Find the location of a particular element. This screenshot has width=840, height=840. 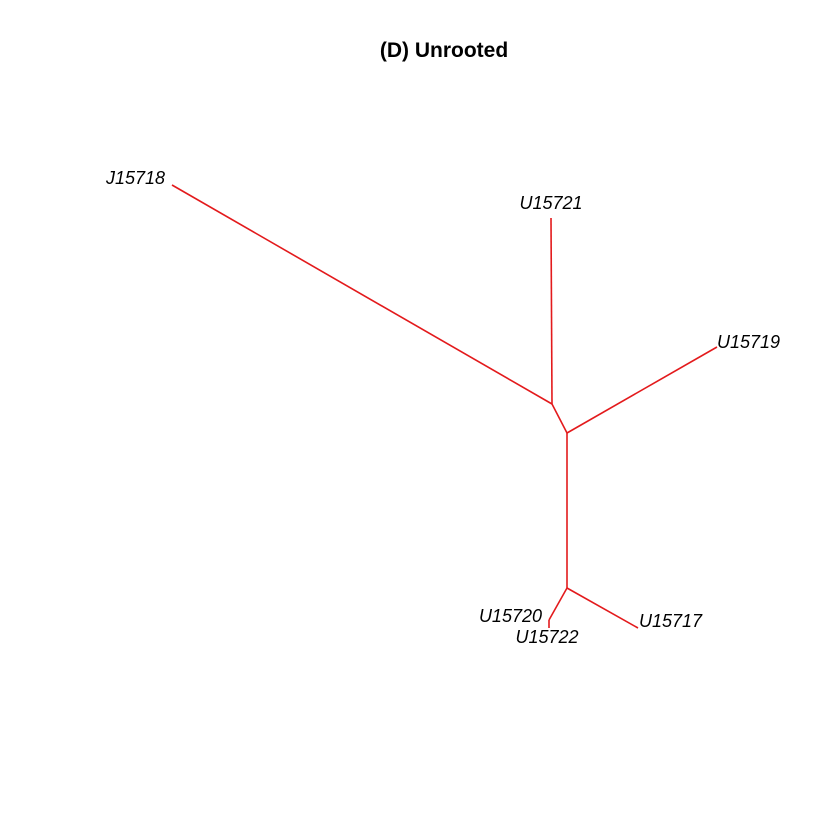

figure-title: (D) Unrooted is located at coordinates (444, 50).